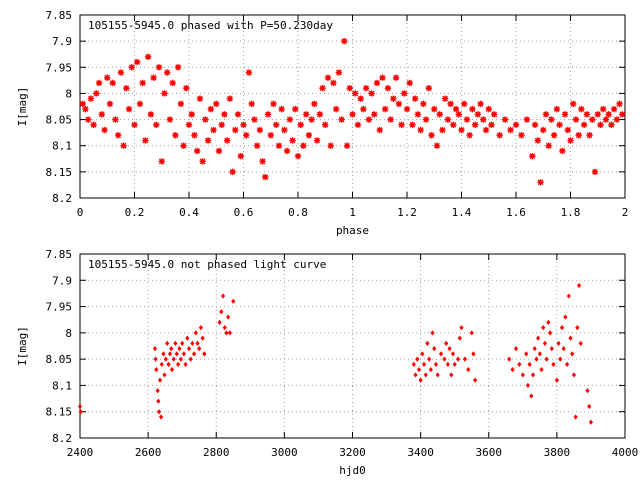 This screenshot has width=640, height=480. I want to click on x-axis-label: phase, so click(352, 230).